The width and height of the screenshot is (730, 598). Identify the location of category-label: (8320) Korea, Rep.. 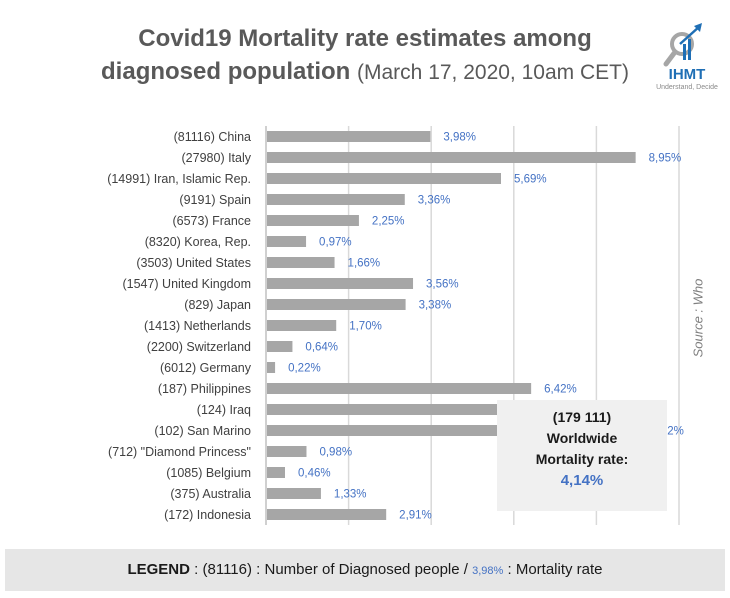
(198, 242).